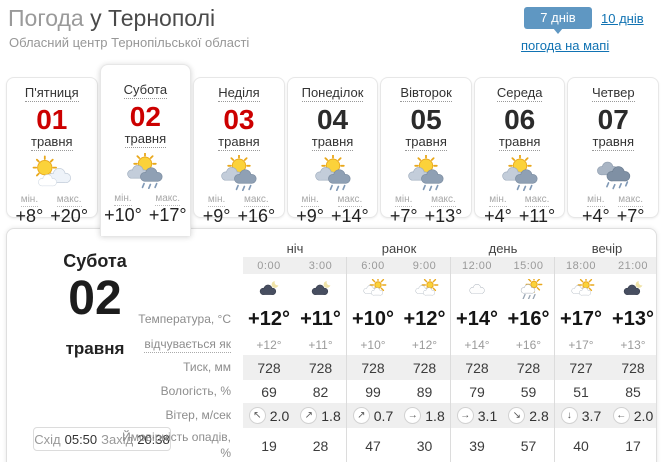 The width and height of the screenshot is (665, 462). Describe the element at coordinates (321, 265) in the screenshot. I see `time-label: 3:00` at that location.